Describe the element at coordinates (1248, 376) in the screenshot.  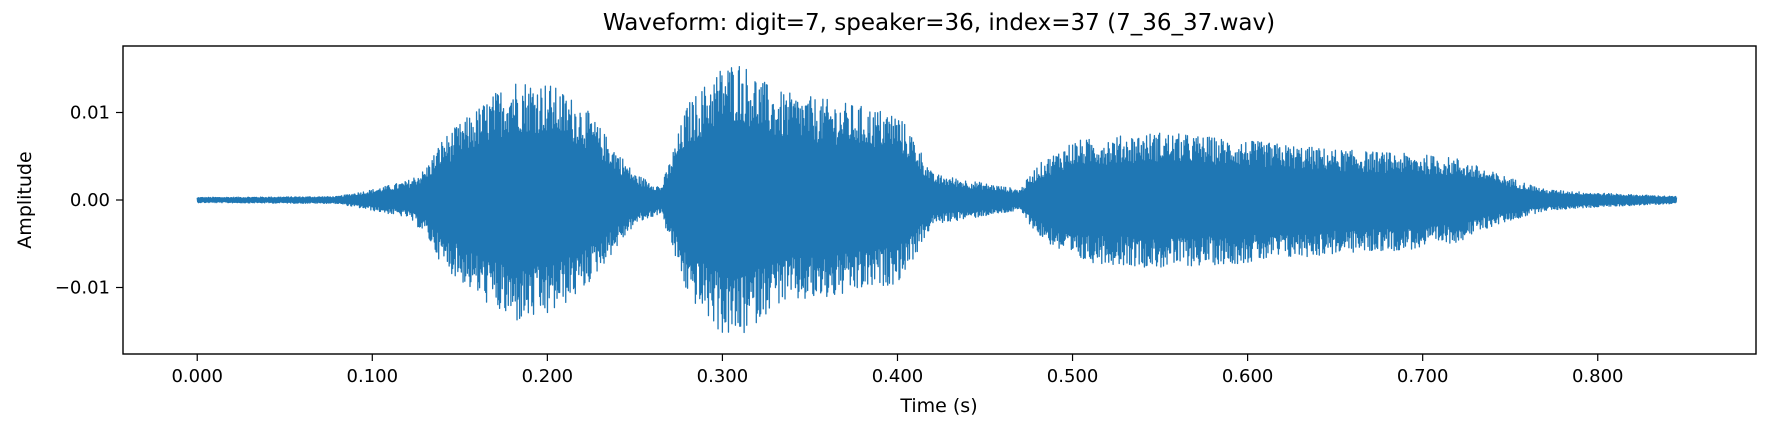
I see `x-tick-label: 0.600` at that location.